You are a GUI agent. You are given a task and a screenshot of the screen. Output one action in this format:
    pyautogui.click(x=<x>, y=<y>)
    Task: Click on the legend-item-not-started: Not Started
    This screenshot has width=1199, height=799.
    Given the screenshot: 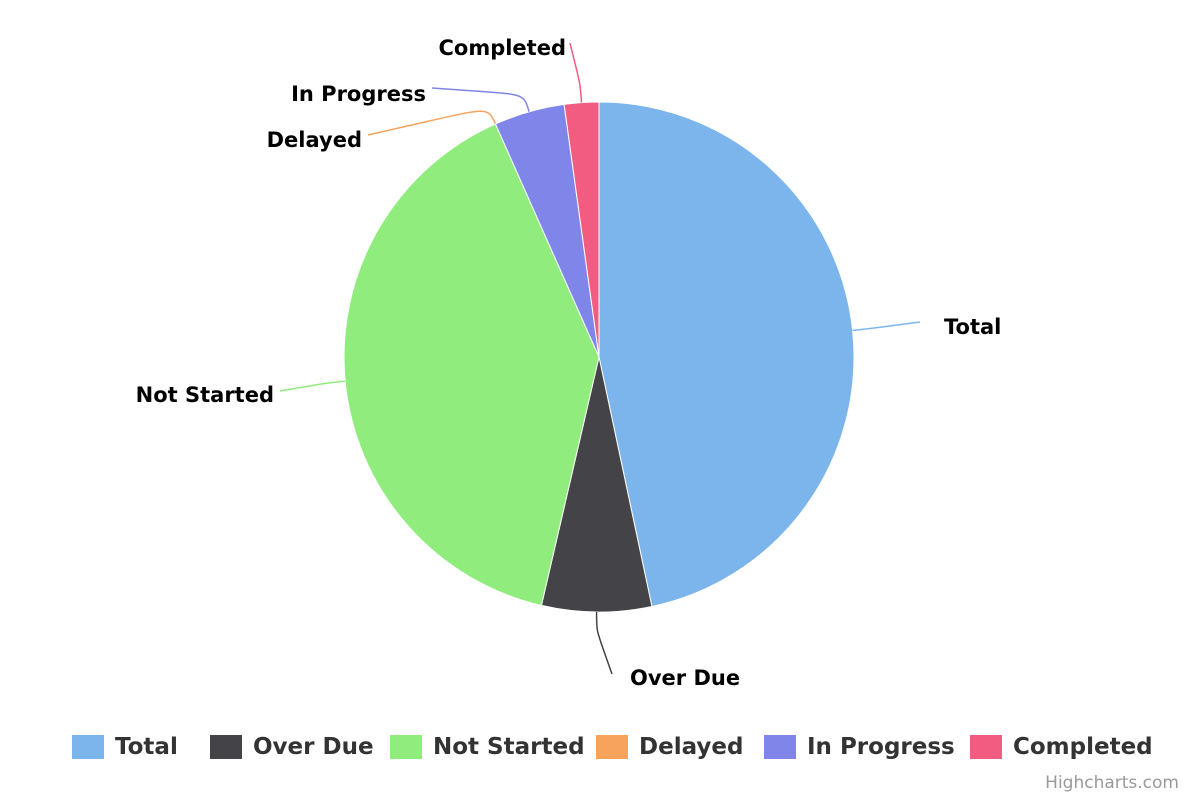 What is the action you would take?
    pyautogui.click(x=487, y=747)
    